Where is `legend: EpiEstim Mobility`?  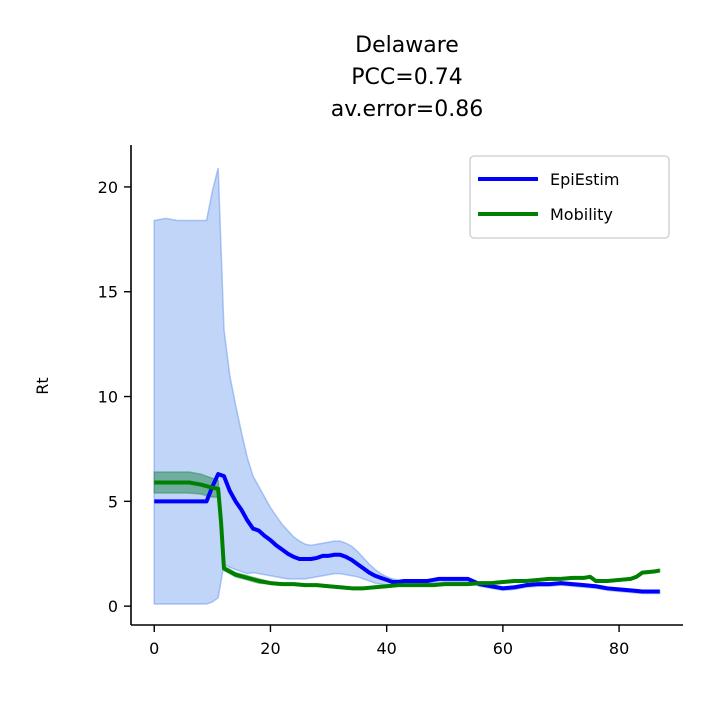
legend: EpiEstim Mobility is located at coordinates (569, 197).